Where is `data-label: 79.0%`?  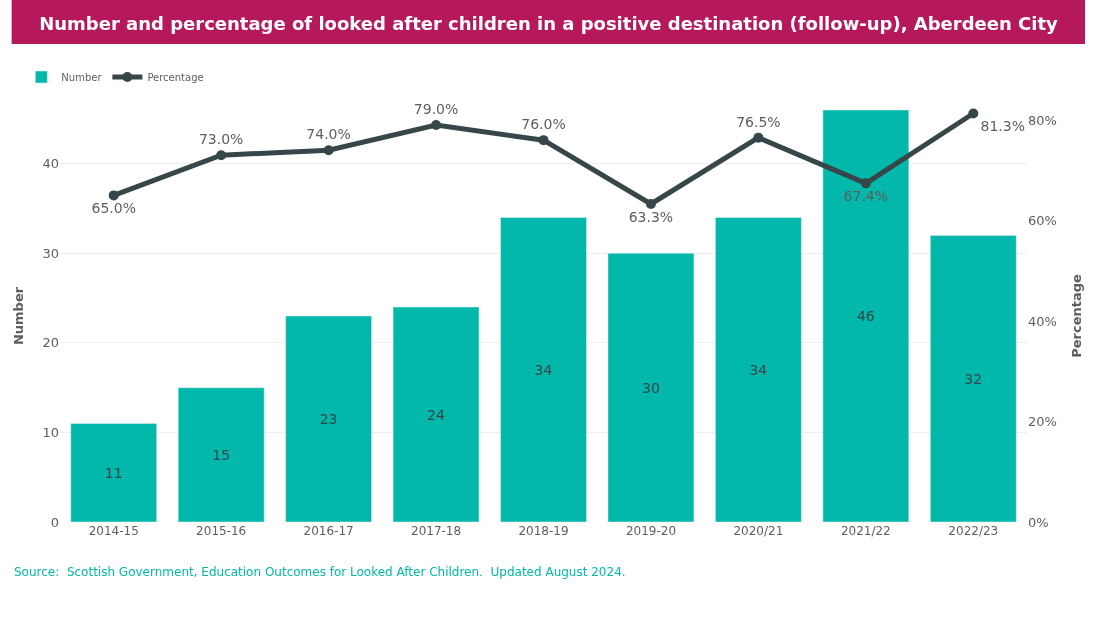 data-label: 79.0% is located at coordinates (436, 109).